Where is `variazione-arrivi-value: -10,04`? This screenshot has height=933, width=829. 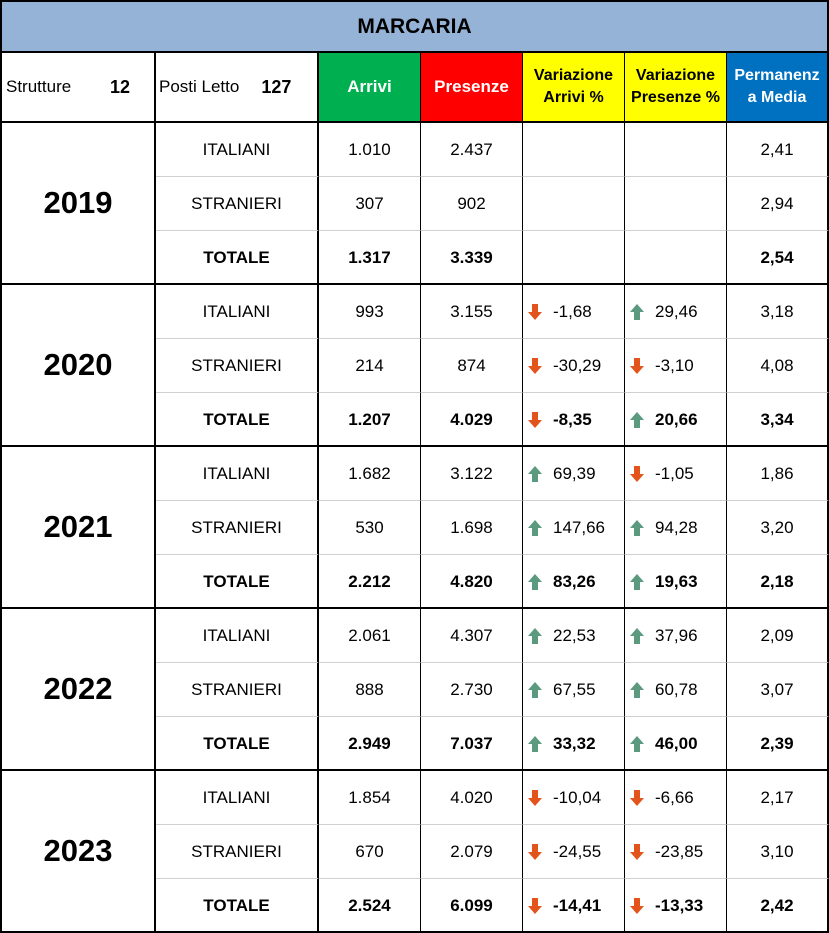
variazione-arrivi-value: -10,04 is located at coordinates (577, 797).